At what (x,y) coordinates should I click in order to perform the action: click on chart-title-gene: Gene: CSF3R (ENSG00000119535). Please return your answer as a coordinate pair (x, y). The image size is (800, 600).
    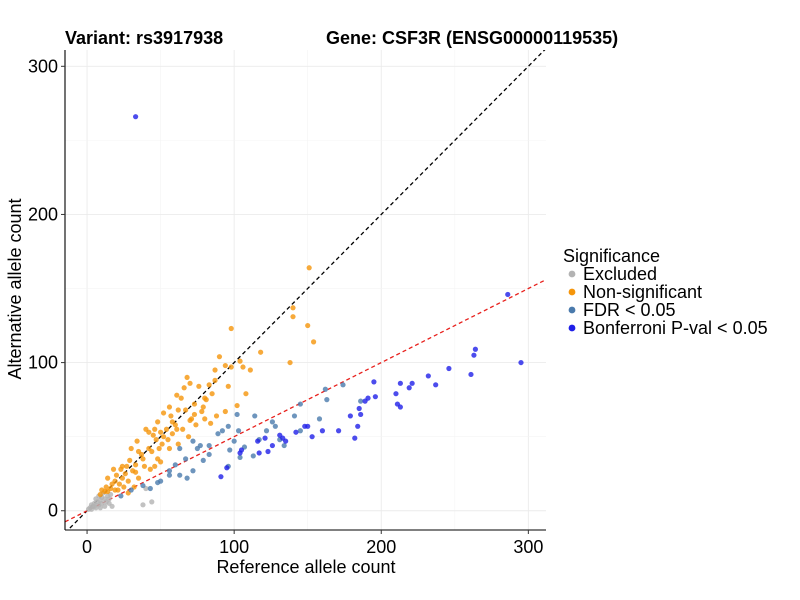
    Looking at the image, I should click on (472, 38).